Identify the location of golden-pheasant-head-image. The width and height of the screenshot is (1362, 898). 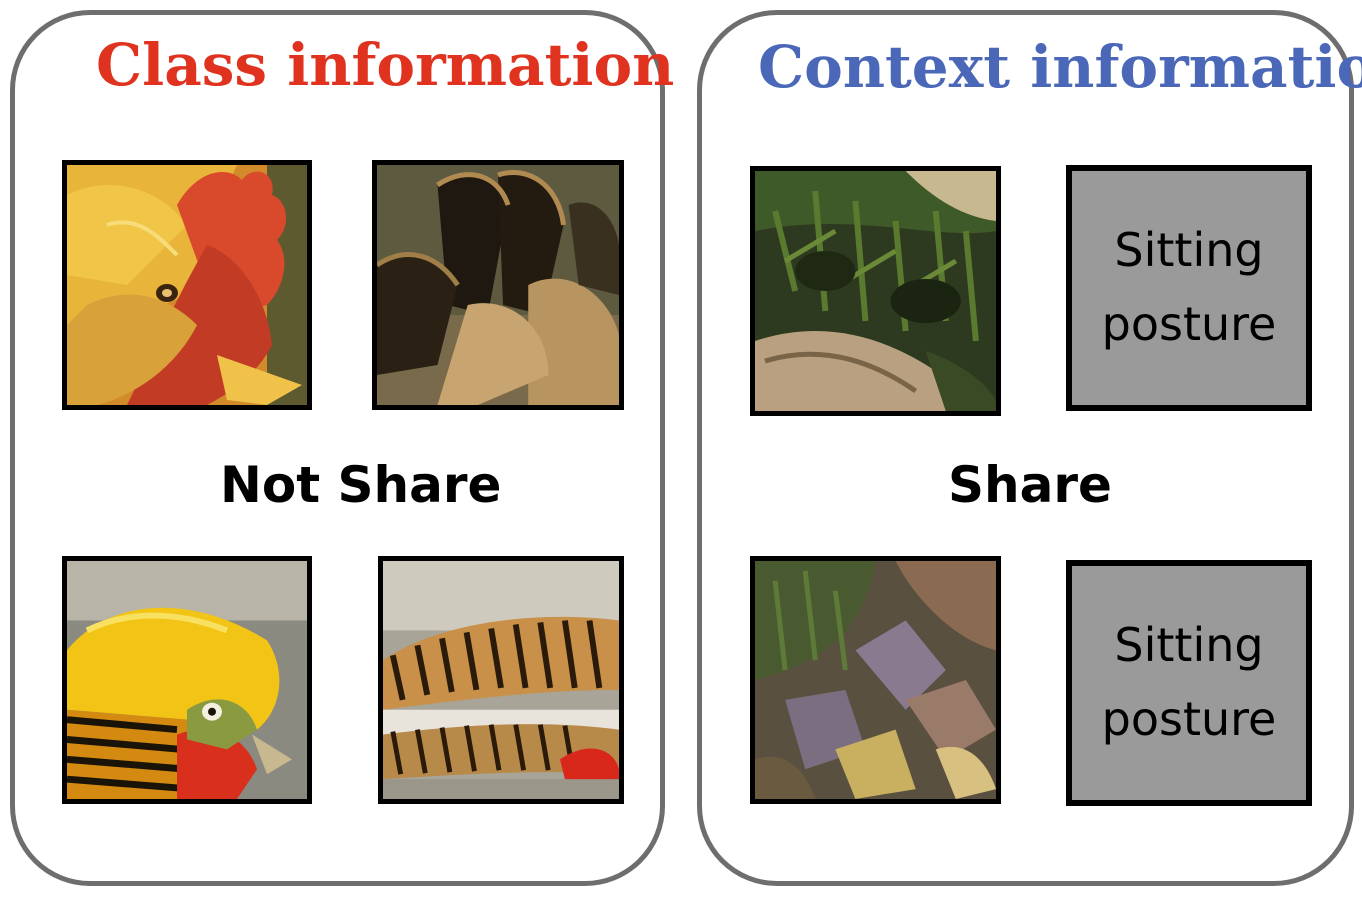
(187, 680).